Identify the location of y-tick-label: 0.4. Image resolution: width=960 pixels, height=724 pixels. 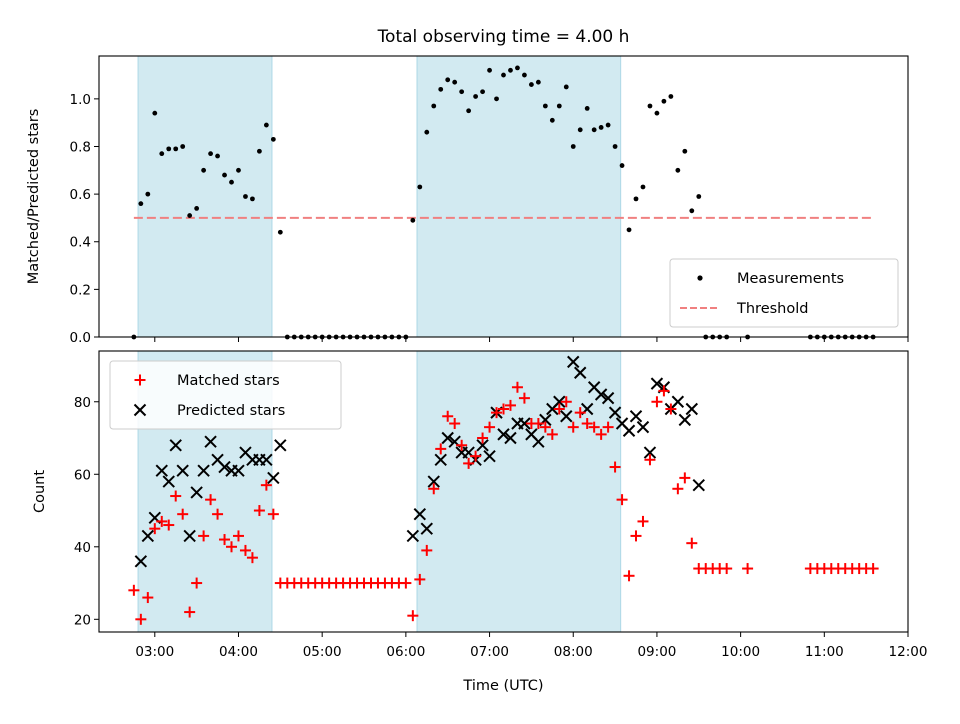
(80, 243).